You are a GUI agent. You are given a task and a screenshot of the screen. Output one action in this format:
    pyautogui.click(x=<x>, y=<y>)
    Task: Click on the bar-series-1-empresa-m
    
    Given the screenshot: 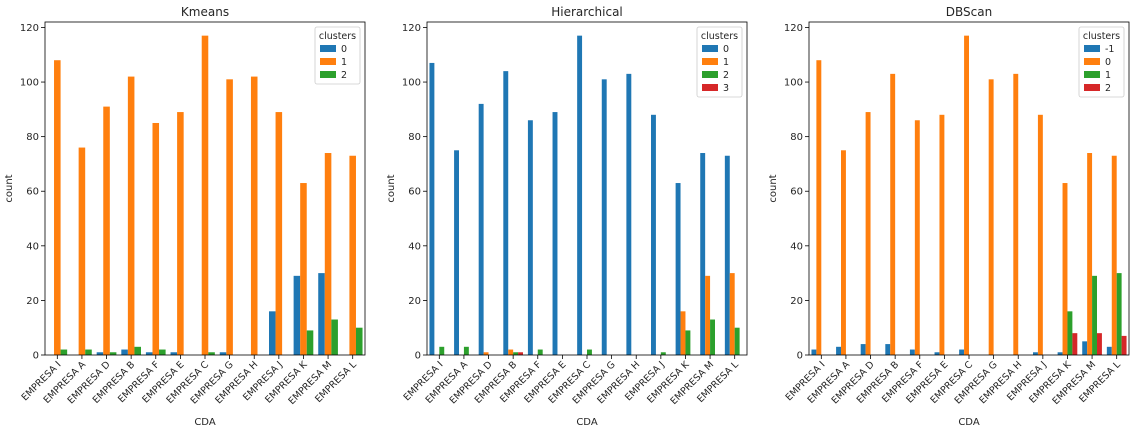 What is the action you would take?
    pyautogui.click(x=1094, y=315)
    